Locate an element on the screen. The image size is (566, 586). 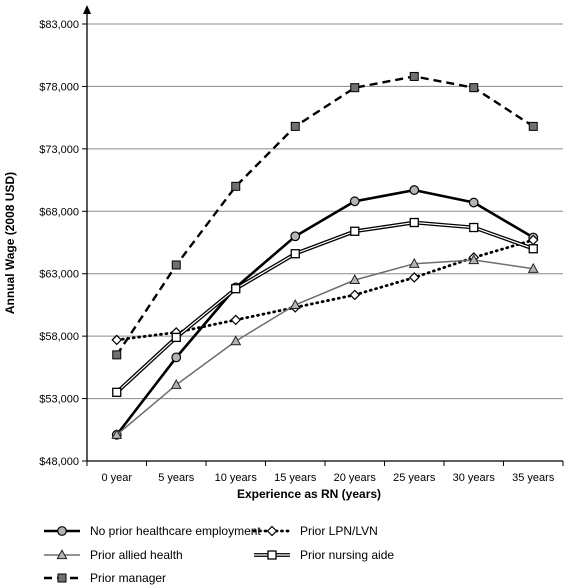
legend-item: Prior allied health is located at coordinates (113, 555).